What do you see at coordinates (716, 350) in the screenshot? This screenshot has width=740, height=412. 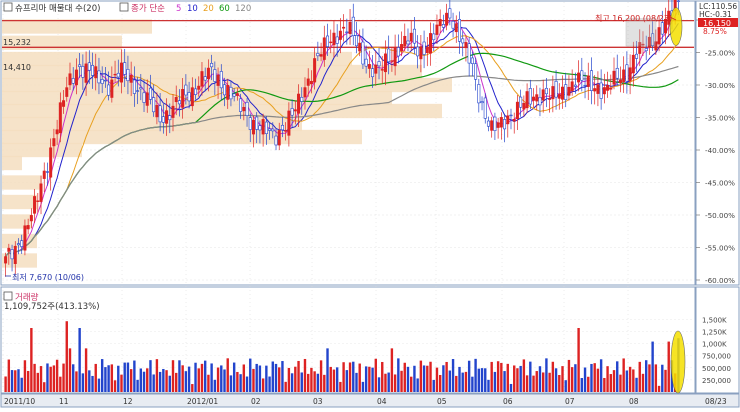 I see `volume-y-axis: 1,500K 1,250K 1,000K 750,000 500,000 250,000` at bounding box center [716, 350].